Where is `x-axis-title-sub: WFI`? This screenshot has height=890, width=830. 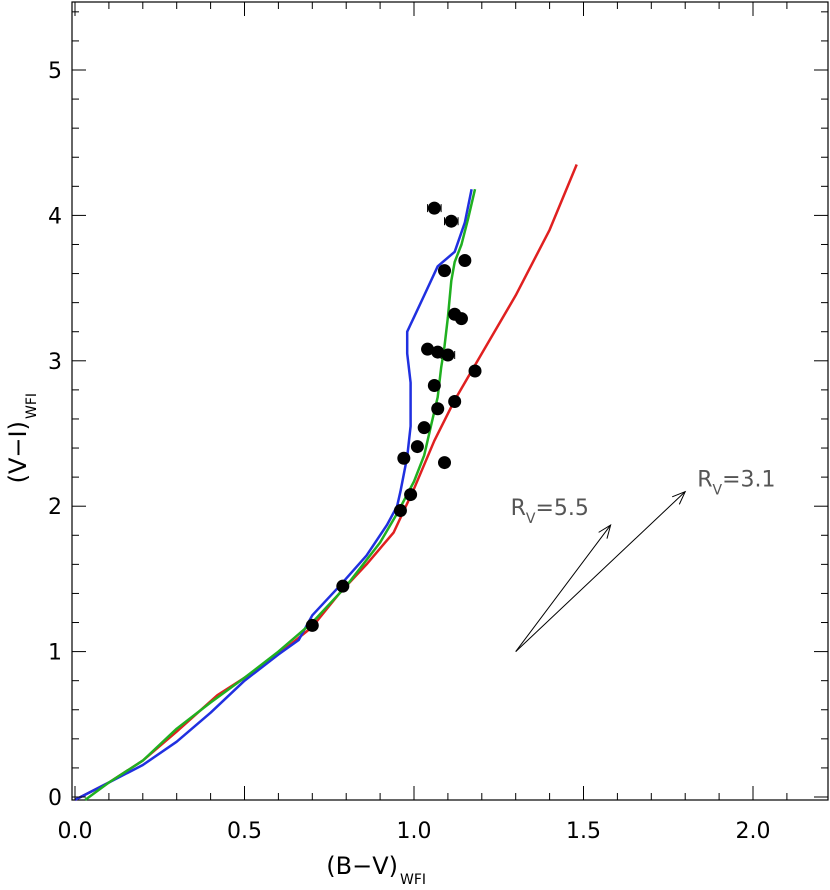 x-axis-title-sub: WFI is located at coordinates (413, 880).